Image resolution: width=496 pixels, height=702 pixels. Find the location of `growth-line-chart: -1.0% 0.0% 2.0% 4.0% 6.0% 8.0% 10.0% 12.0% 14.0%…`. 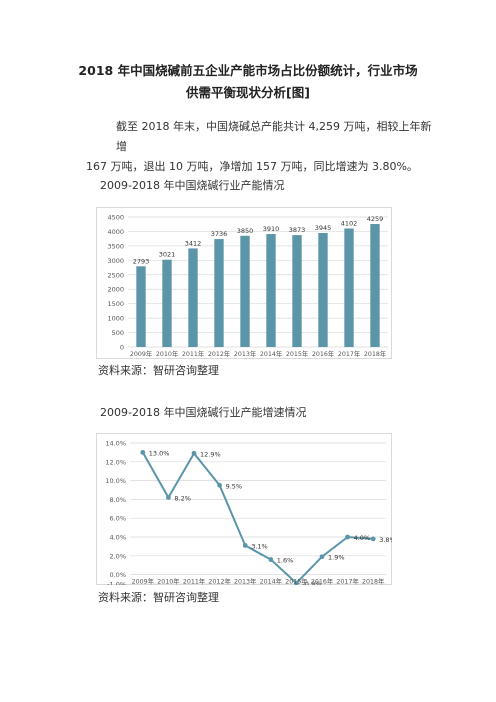

growth-line-chart: -1.0% 0.0% 2.0% 4.0% 6.0% 8.0% 10.0% 12.0% 14.0%… is located at coordinates (244, 509).